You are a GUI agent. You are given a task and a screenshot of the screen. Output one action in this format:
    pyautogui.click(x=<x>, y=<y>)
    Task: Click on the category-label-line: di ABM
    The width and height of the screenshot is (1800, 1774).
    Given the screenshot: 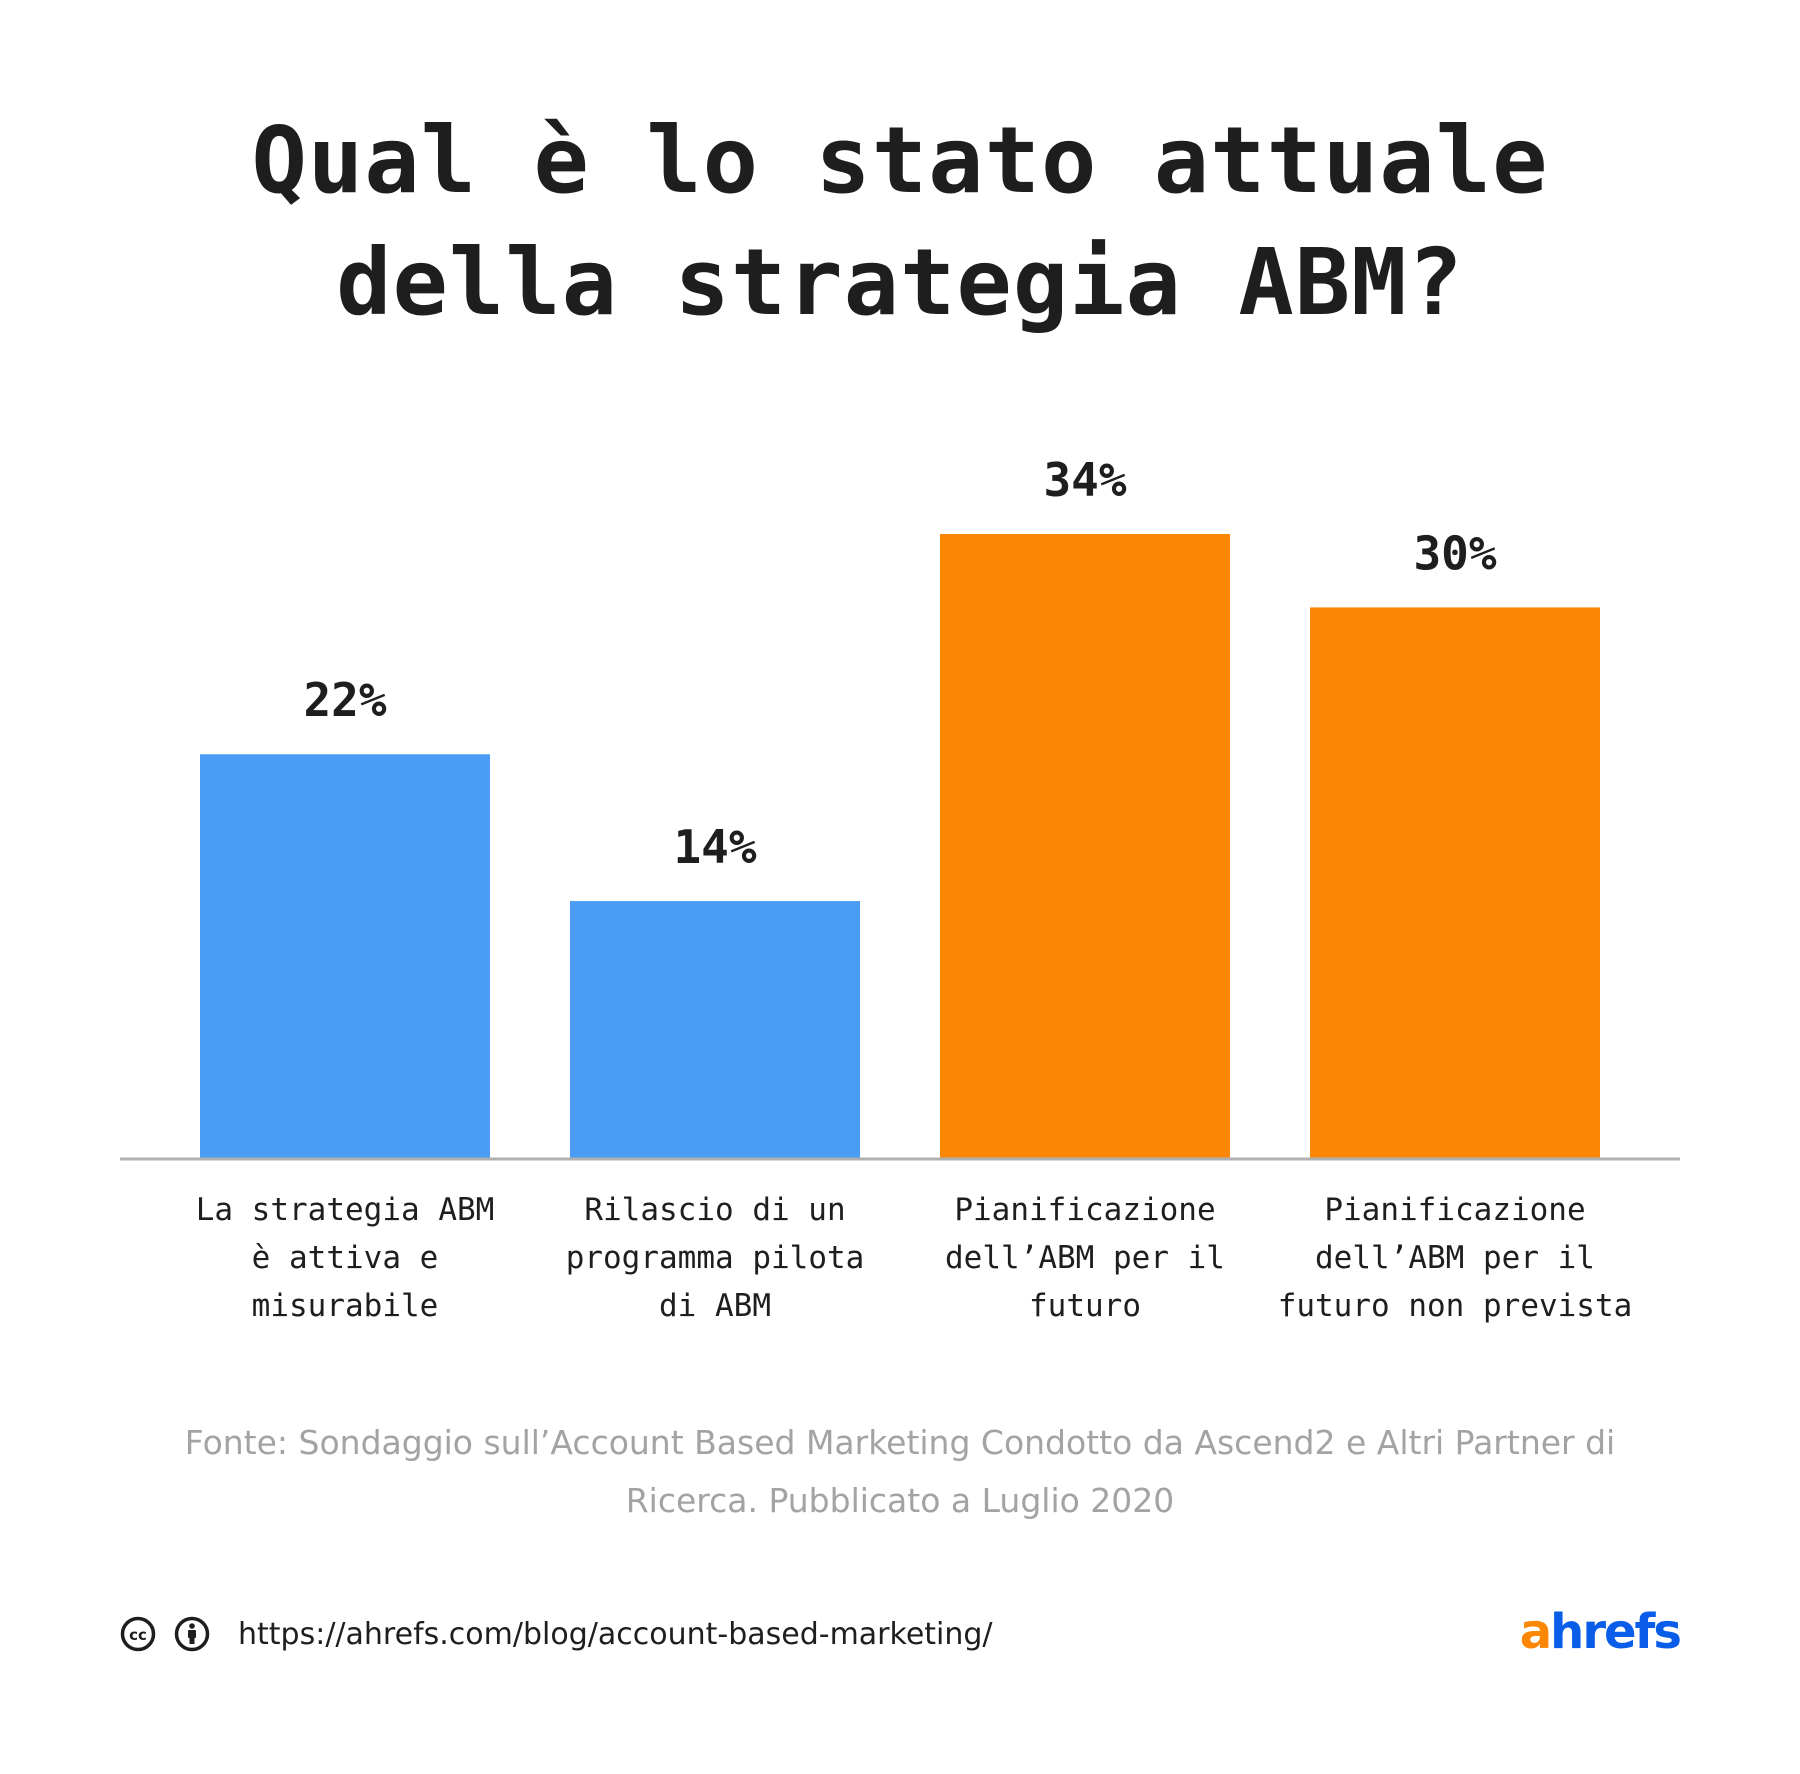 What is the action you would take?
    pyautogui.click(x=715, y=1306)
    